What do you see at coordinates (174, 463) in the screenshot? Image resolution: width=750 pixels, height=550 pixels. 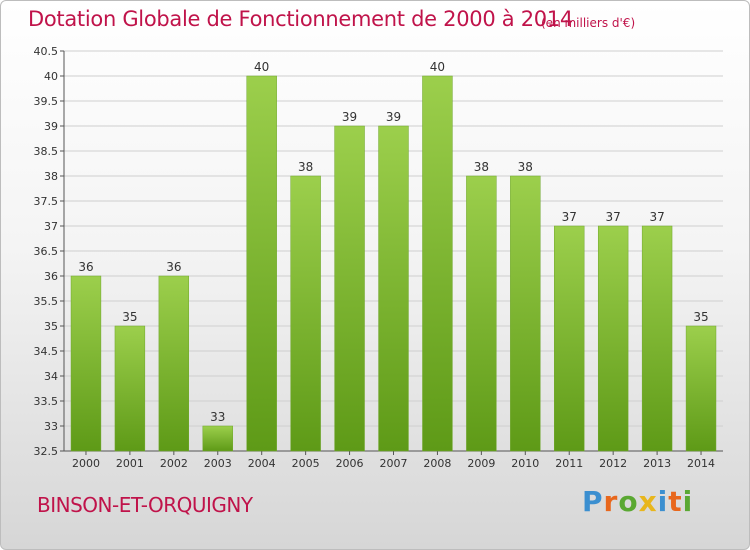 I see `x-tick-label: 2002` at bounding box center [174, 463].